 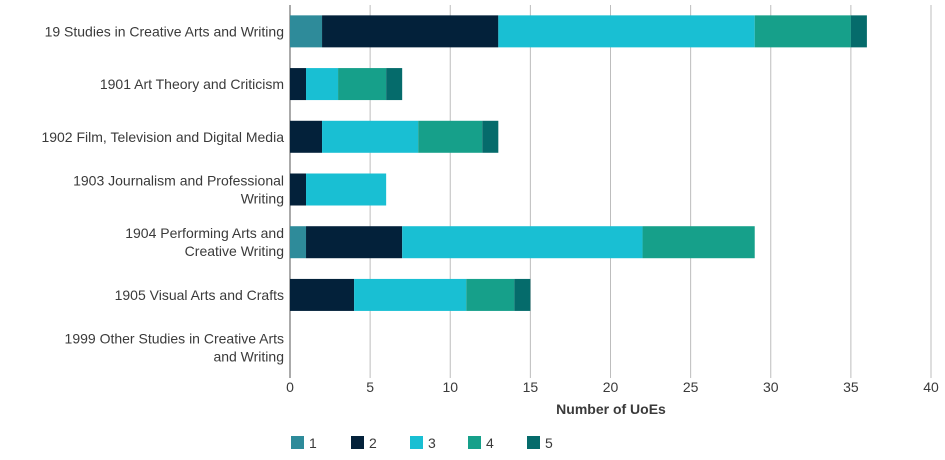 I want to click on x-tick-label: 15, so click(x=531, y=387).